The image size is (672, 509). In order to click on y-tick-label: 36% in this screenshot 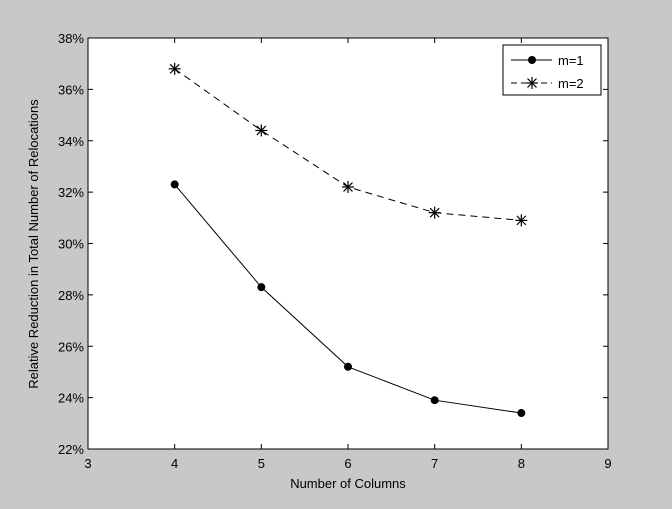, I will do `click(71, 89)`.